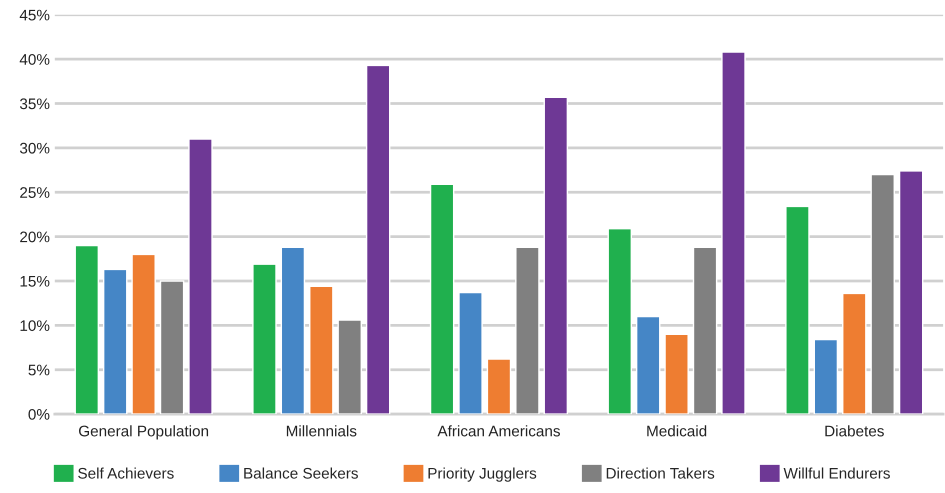 The height and width of the screenshot is (493, 945). What do you see at coordinates (35, 326) in the screenshot?
I see `y-tick-label: 10%` at bounding box center [35, 326].